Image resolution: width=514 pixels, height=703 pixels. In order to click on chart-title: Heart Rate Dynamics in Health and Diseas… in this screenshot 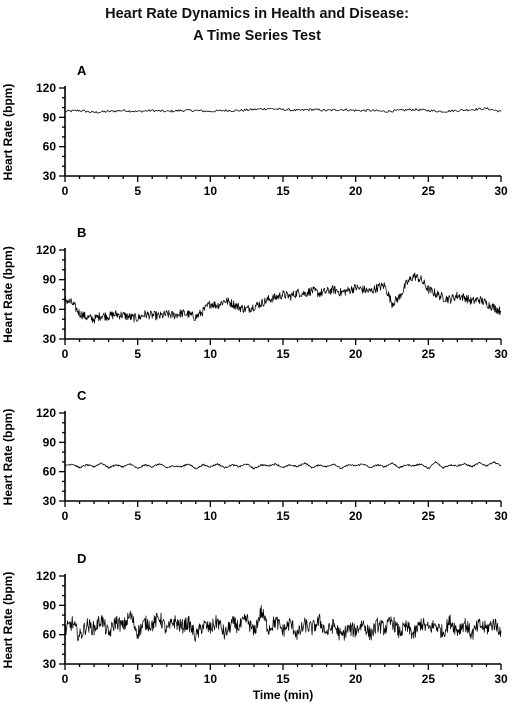, I will do `click(257, 25)`.